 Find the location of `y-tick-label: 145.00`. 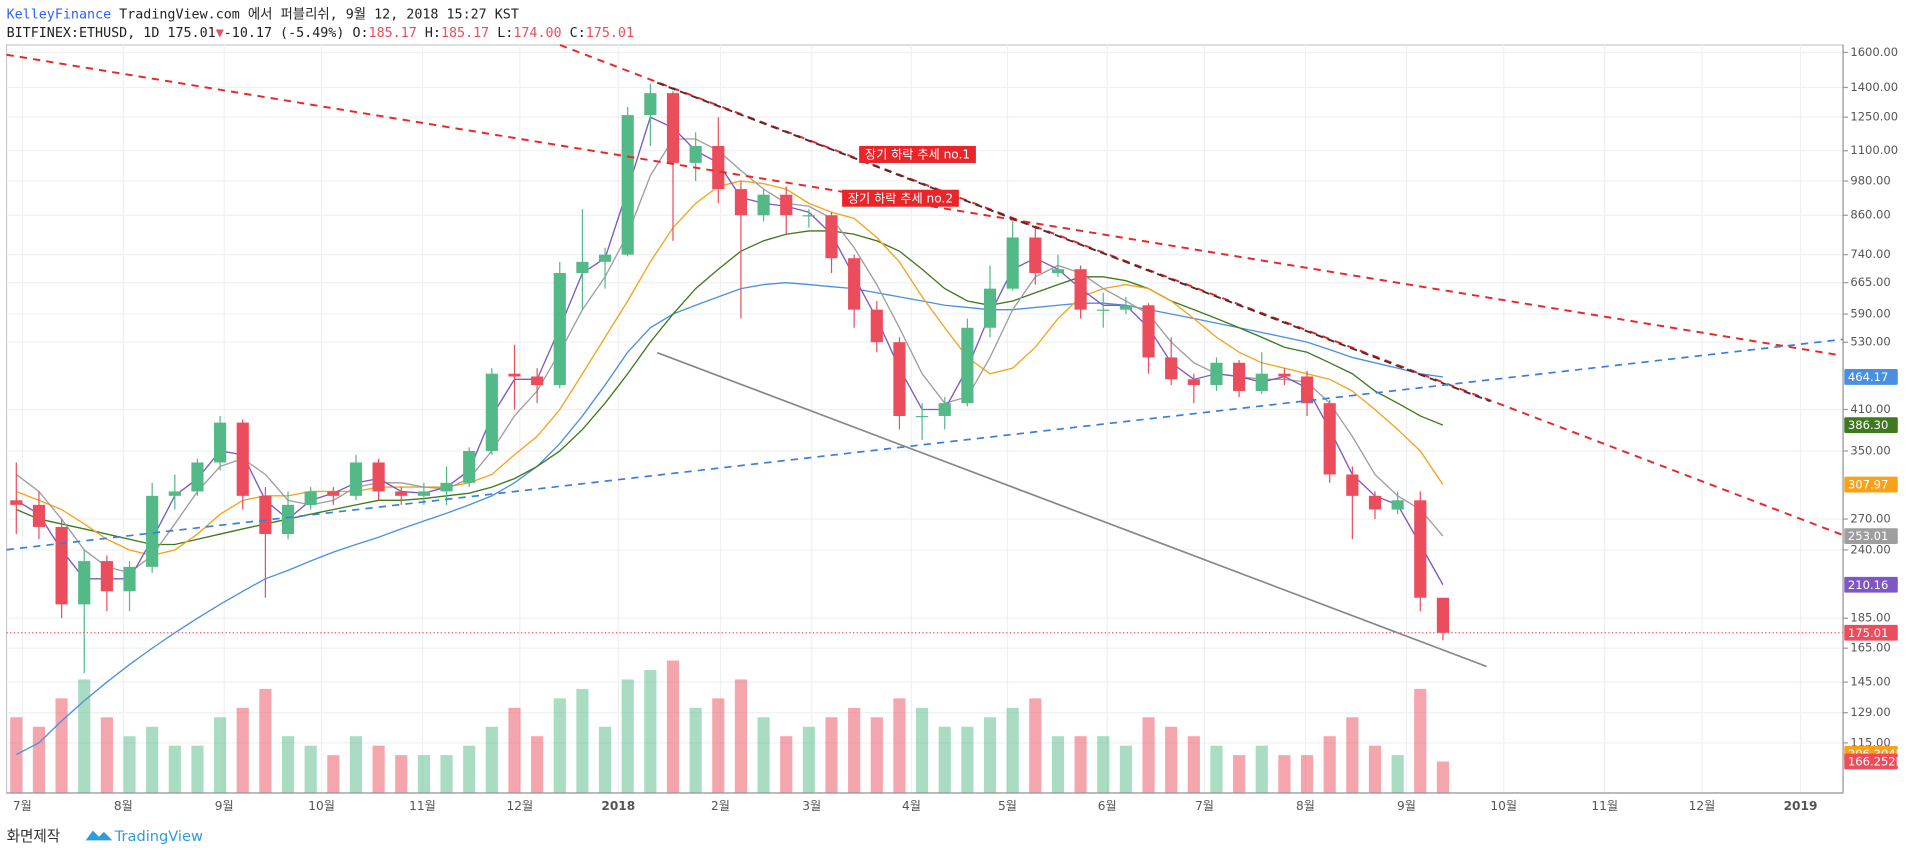

y-tick-label: 145.00 is located at coordinates (1870, 682).